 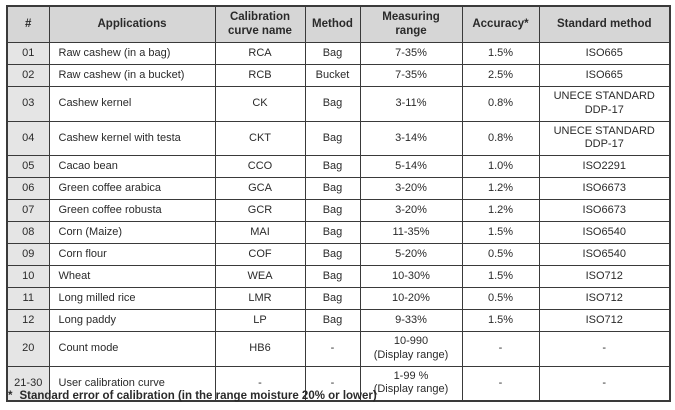 What do you see at coordinates (260, 167) in the screenshot?
I see `cell-curve: CCO` at bounding box center [260, 167].